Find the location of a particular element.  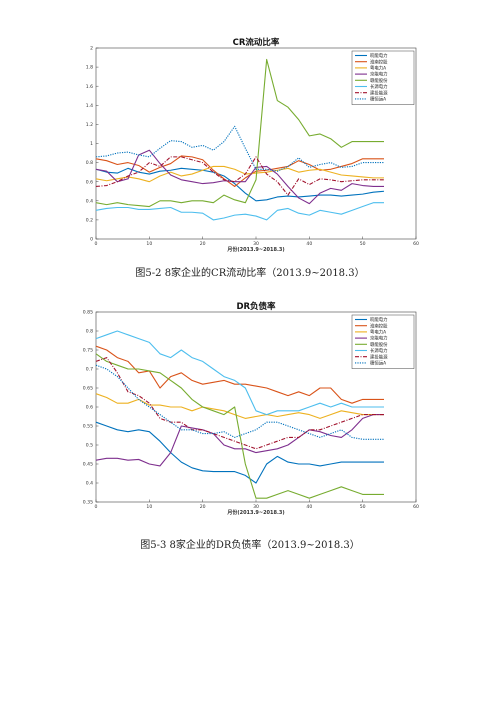

y-tick-label: 0.35 is located at coordinates (88, 503).